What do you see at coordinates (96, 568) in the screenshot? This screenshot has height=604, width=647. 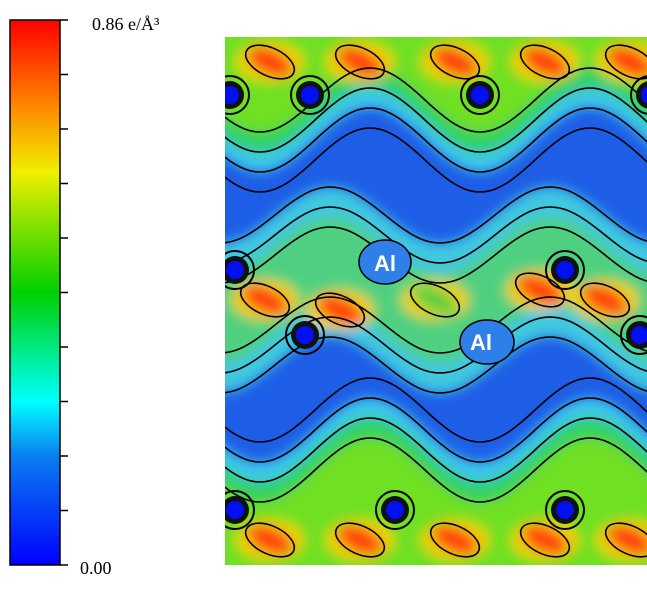 I see `colorbar-min-label: 0.00` at bounding box center [96, 568].